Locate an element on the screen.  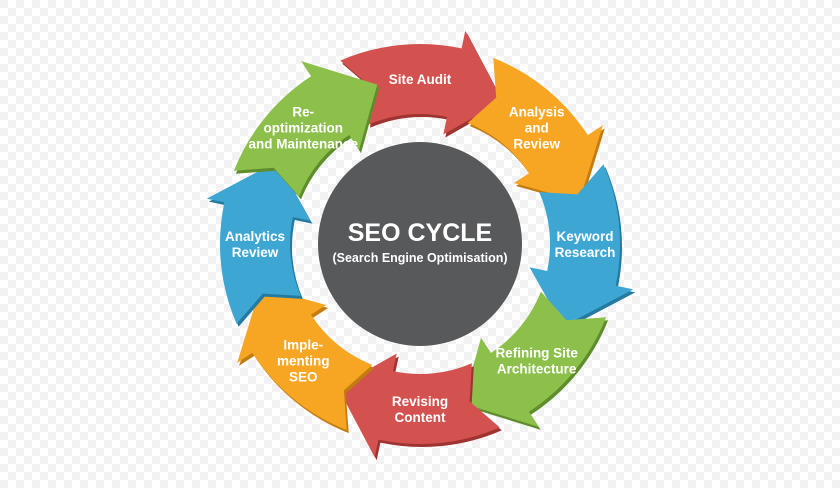
step-label: Re-optimization and Maintenance is located at coordinates (304, 127).